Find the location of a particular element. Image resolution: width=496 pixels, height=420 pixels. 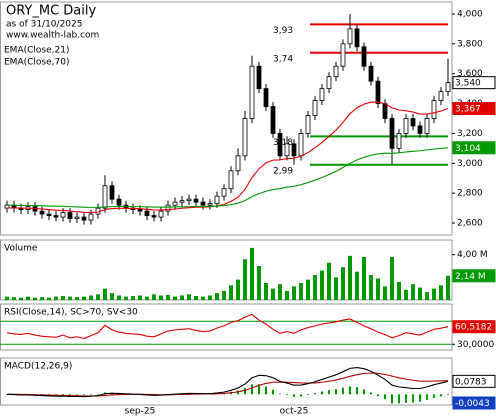

value-label: 0,0783 is located at coordinates (471, 382).